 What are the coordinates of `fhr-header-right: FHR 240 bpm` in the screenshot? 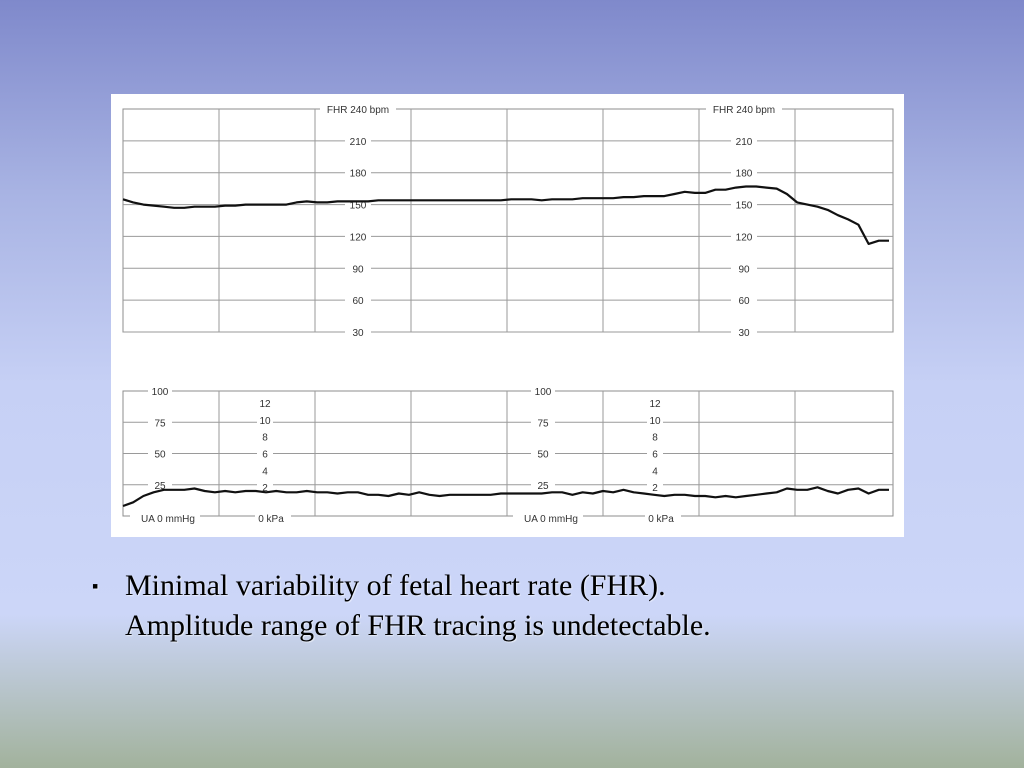 It's located at (744, 110).